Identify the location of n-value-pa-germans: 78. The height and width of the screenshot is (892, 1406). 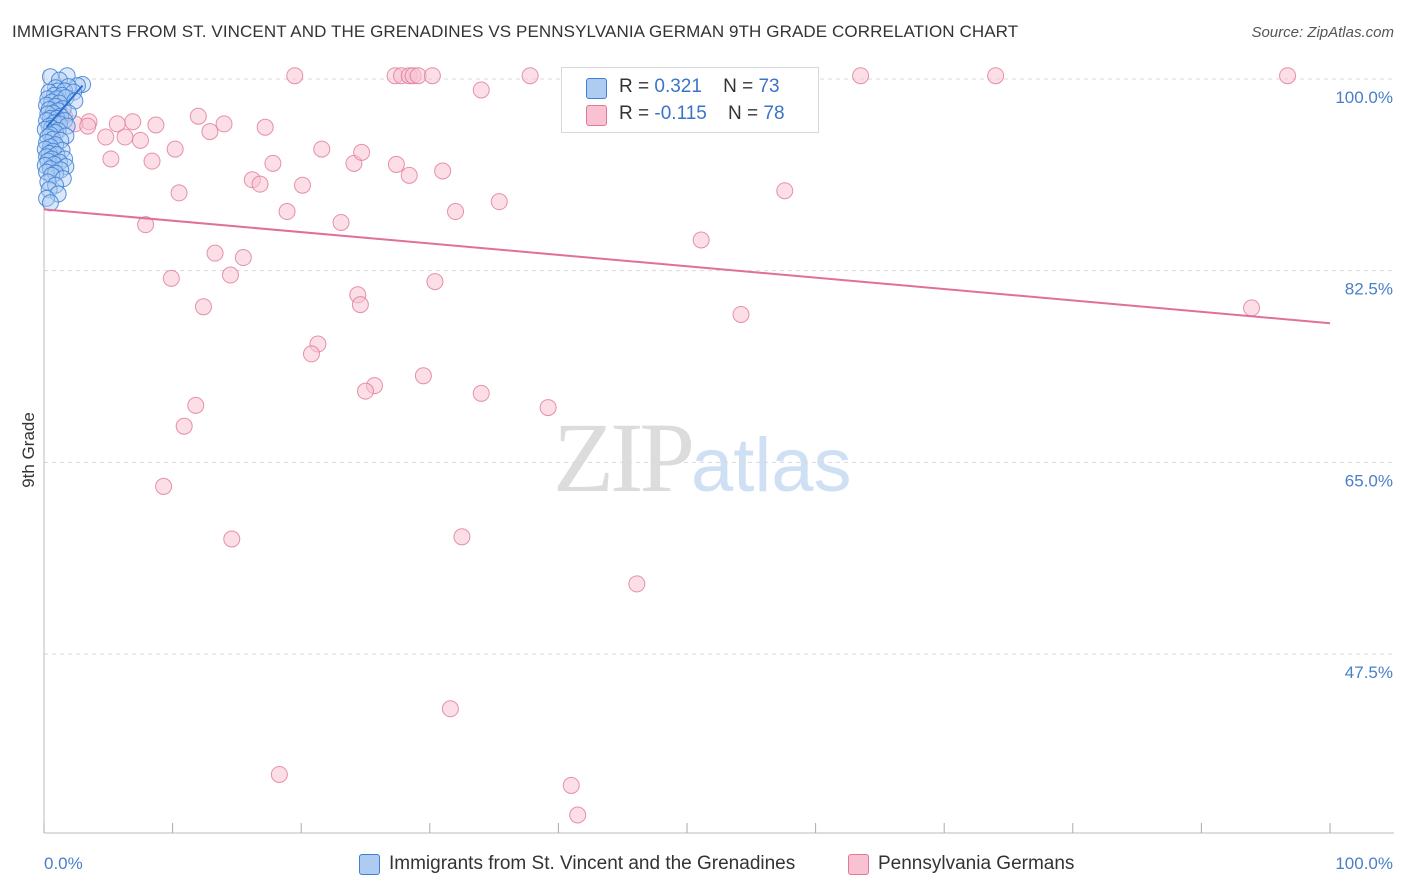
(774, 113).